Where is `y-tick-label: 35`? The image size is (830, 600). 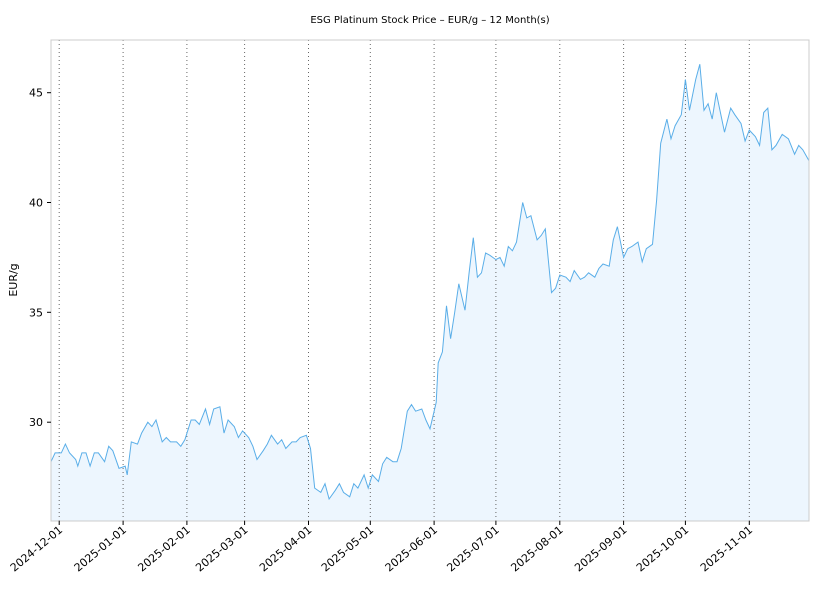 y-tick-label: 35 is located at coordinates (36, 312).